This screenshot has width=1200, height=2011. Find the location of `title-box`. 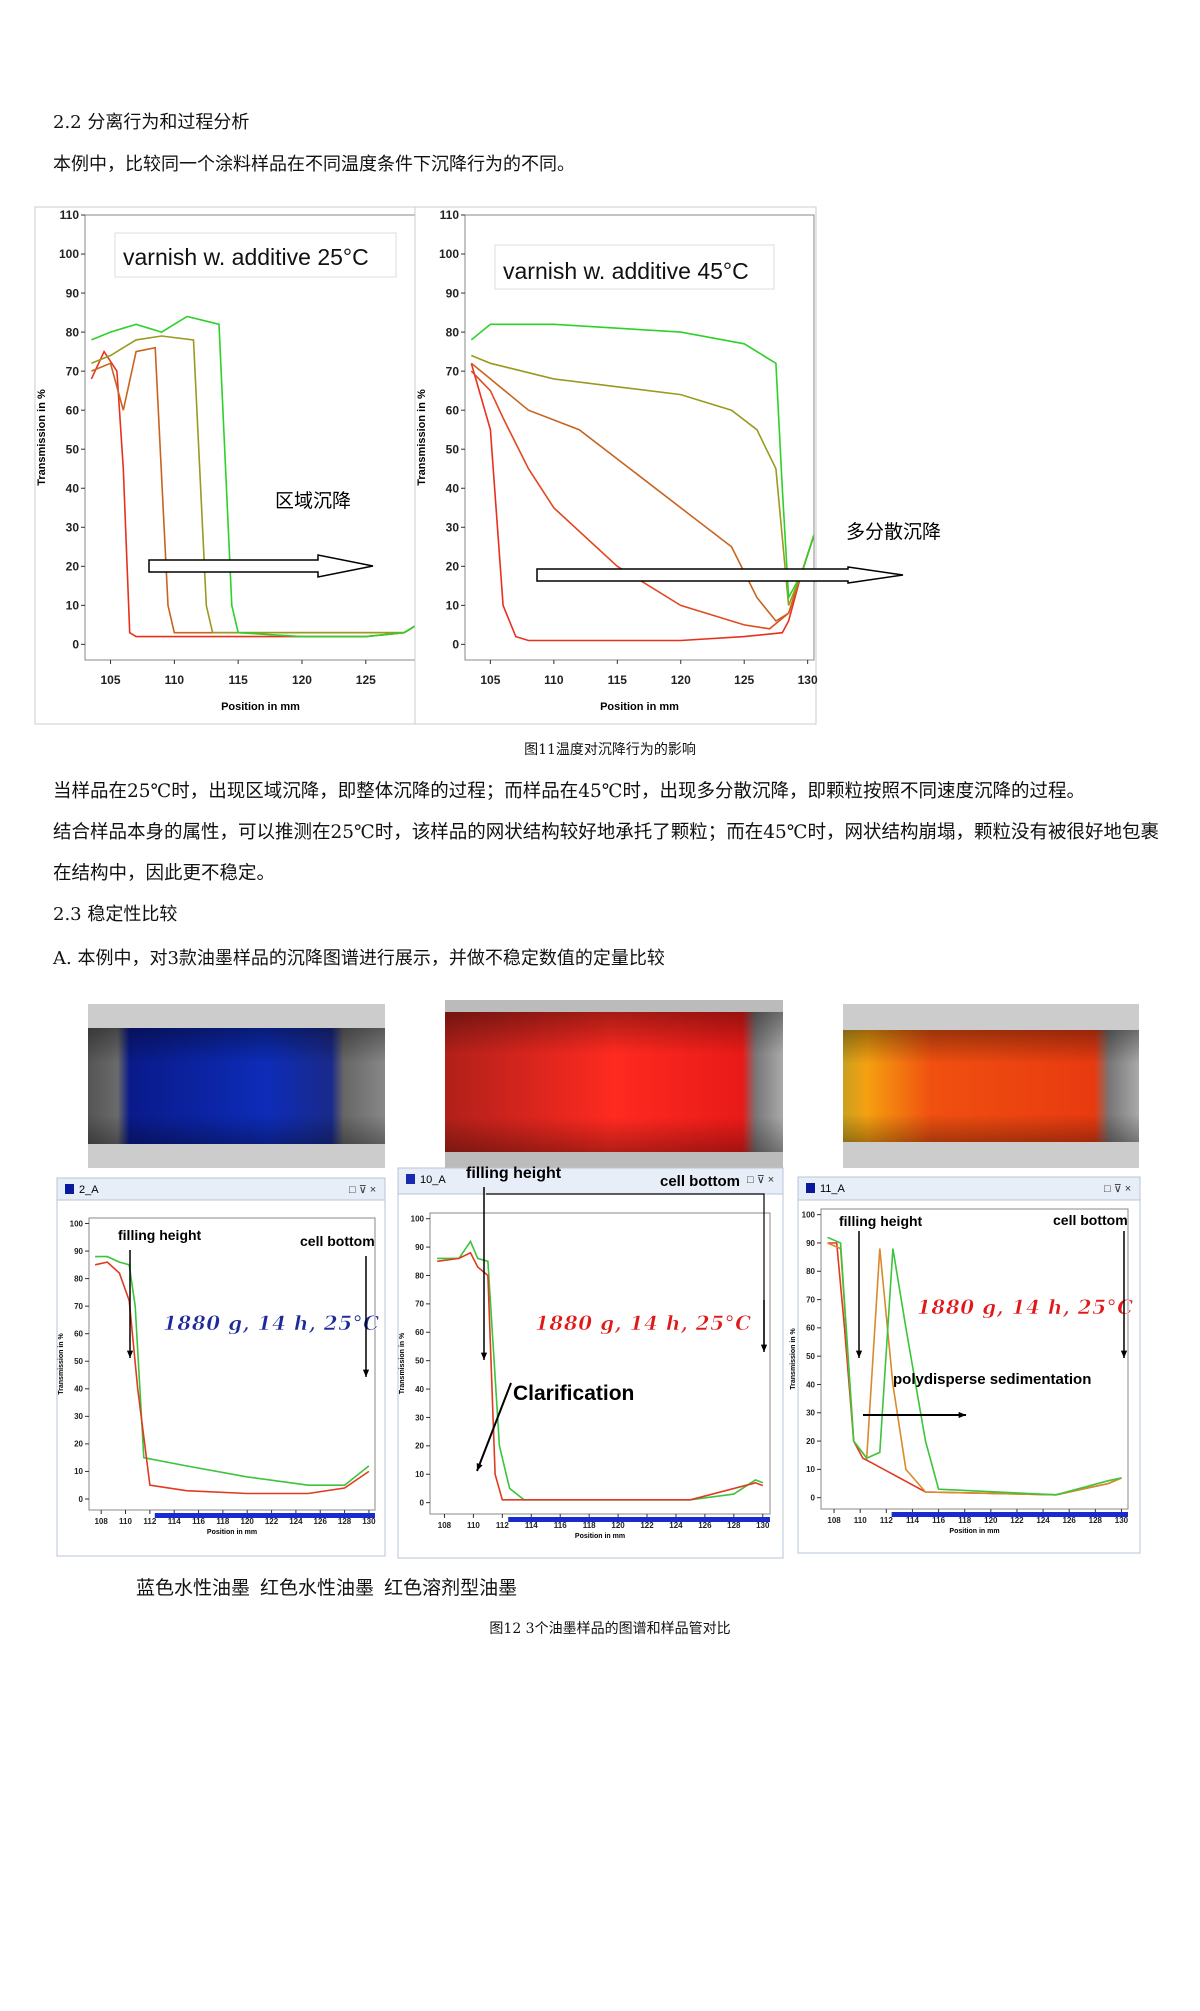

title-box is located at coordinates (634, 267).